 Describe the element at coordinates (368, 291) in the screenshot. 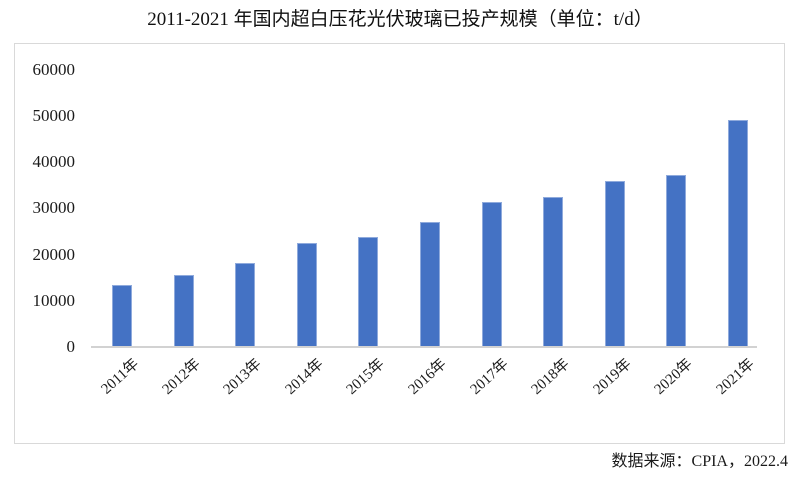

I see `bar-2015年` at that location.